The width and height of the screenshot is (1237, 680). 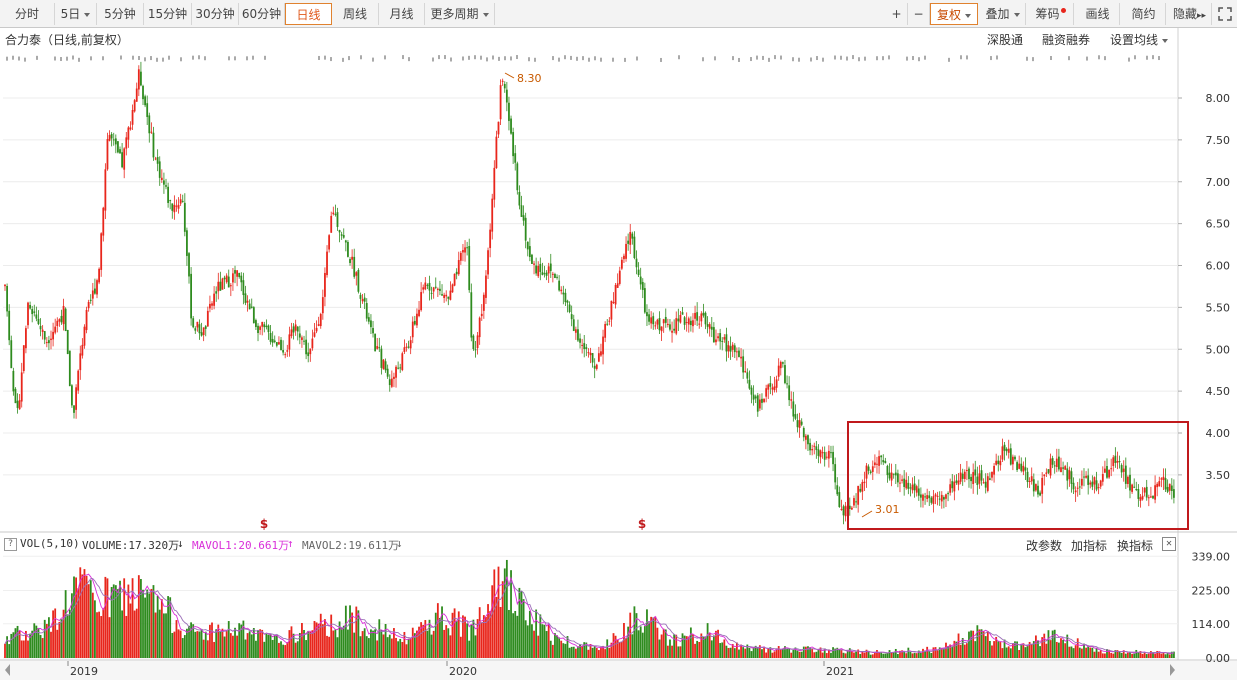 What do you see at coordinates (1051, 14) in the screenshot?
I see `chips-button: 筹码` at bounding box center [1051, 14].